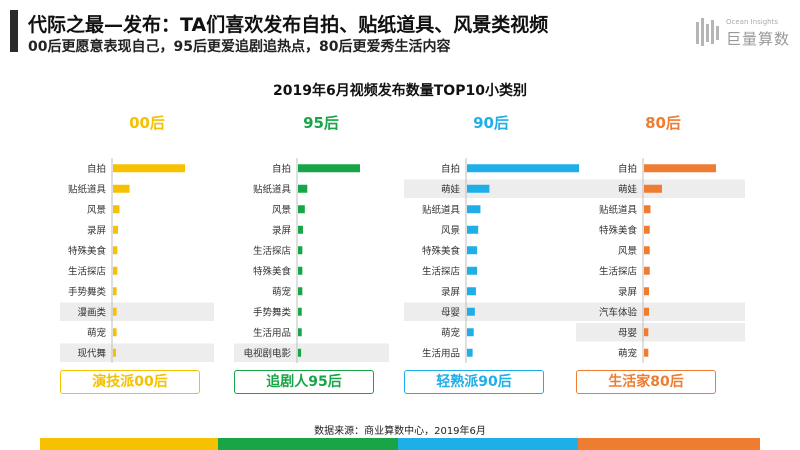  I want to click on category-label: 现代舞, so click(91, 353).